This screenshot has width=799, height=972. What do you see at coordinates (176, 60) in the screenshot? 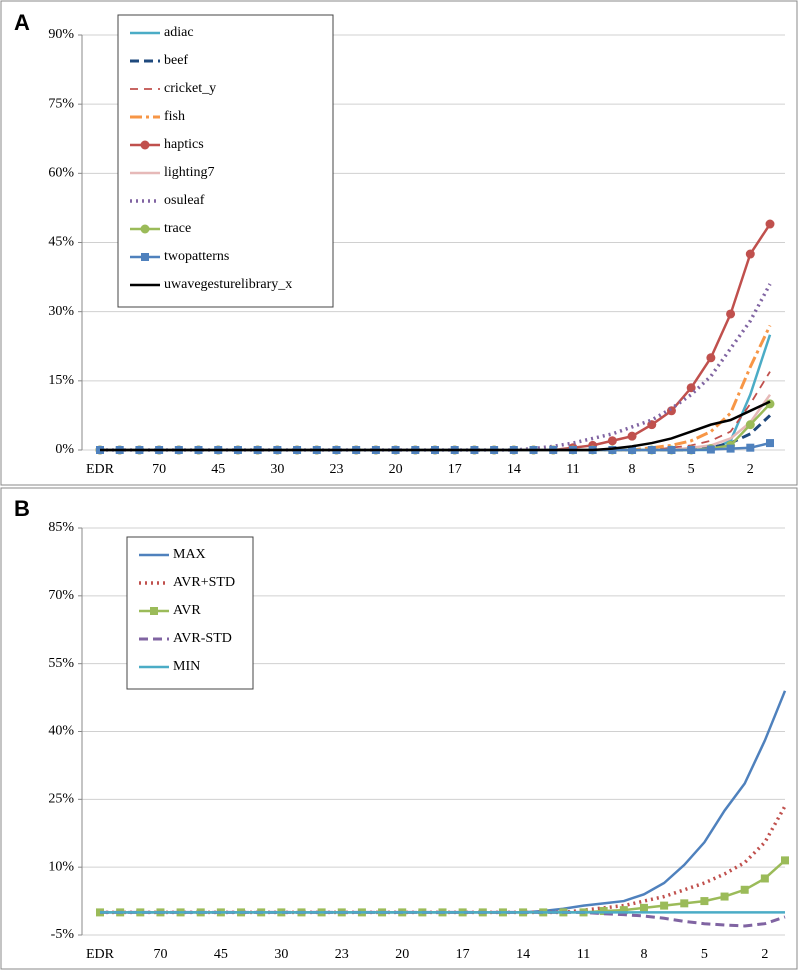
I see `legend-label: beef` at bounding box center [176, 60].